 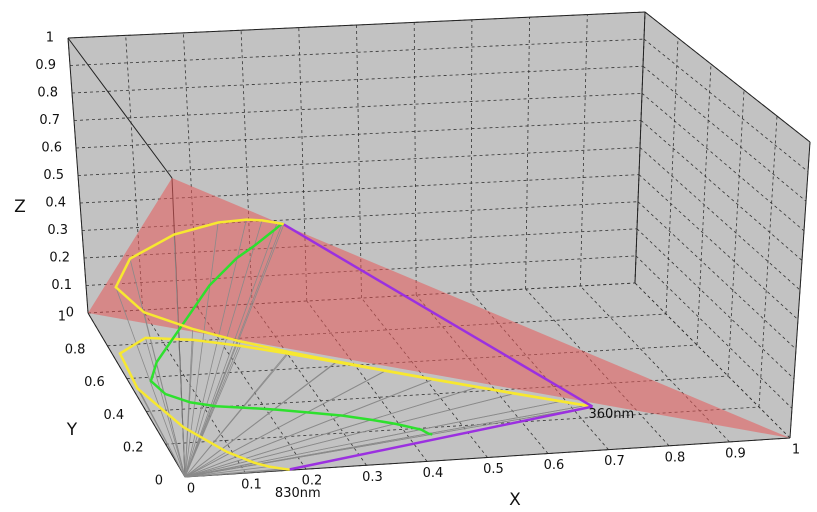 What do you see at coordinates (298, 493) in the screenshot?
I see `annotation: 830nm` at bounding box center [298, 493].